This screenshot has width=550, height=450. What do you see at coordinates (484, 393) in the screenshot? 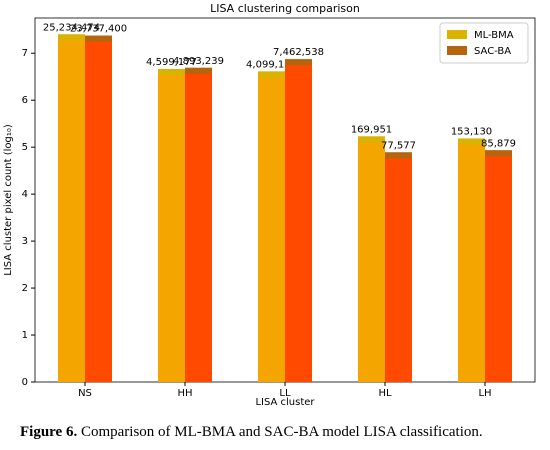
I see `x-tick-label: LH` at bounding box center [484, 393].